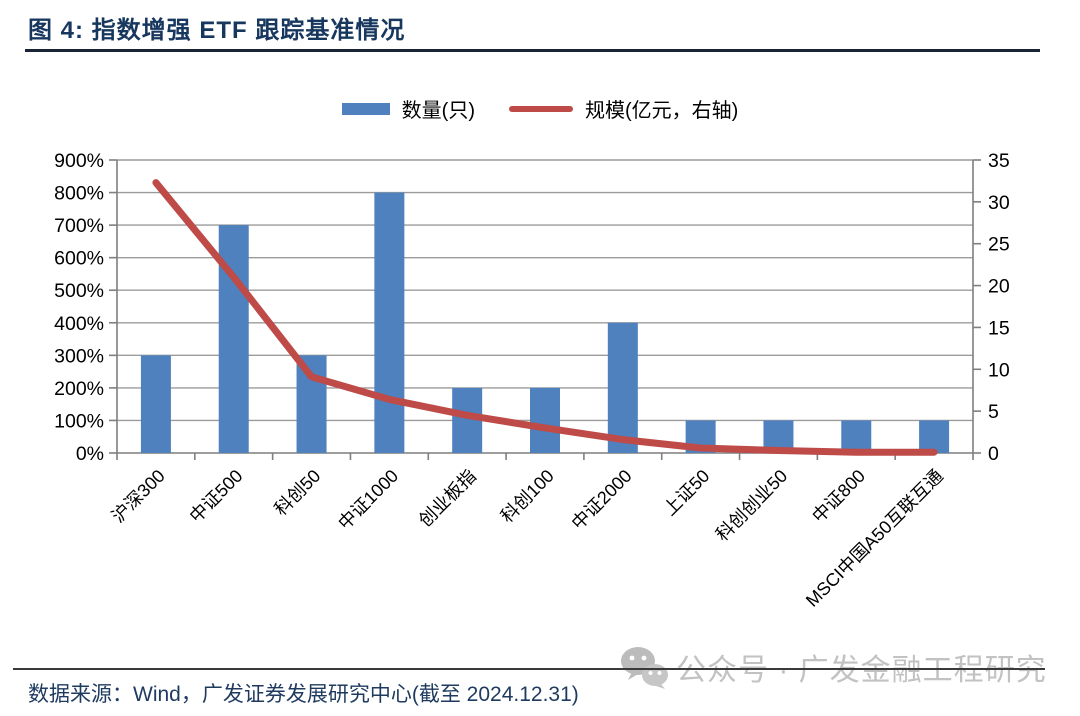  What do you see at coordinates (662, 111) in the screenshot?
I see `legend-label: 规模(亿元，右轴)` at bounding box center [662, 111].